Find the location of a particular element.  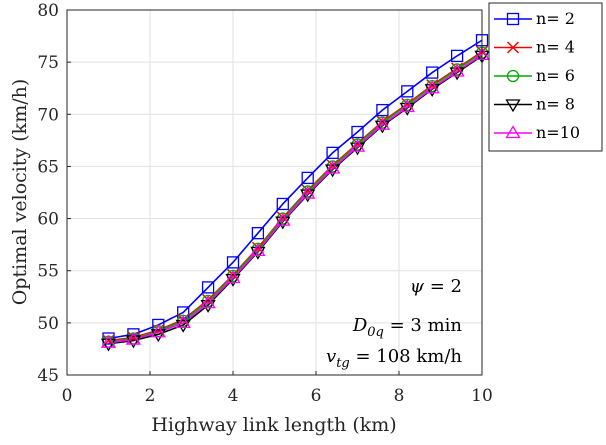

y-tick-label: 75 is located at coordinates (48, 63).